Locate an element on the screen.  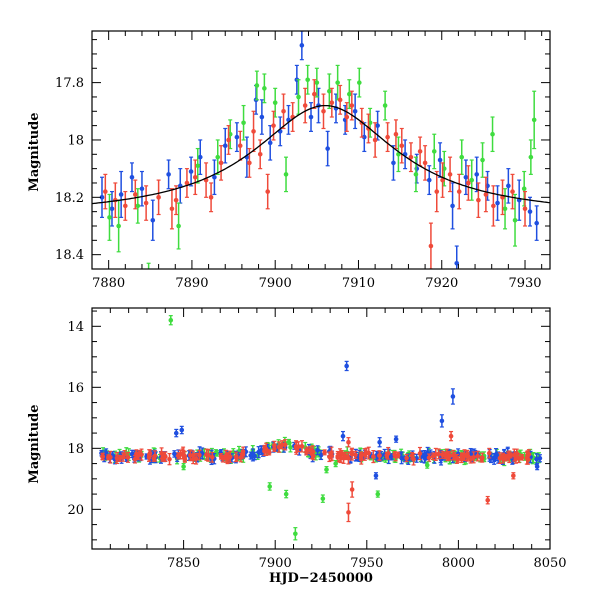
x-tick-label: 7900 is located at coordinates (275, 563).